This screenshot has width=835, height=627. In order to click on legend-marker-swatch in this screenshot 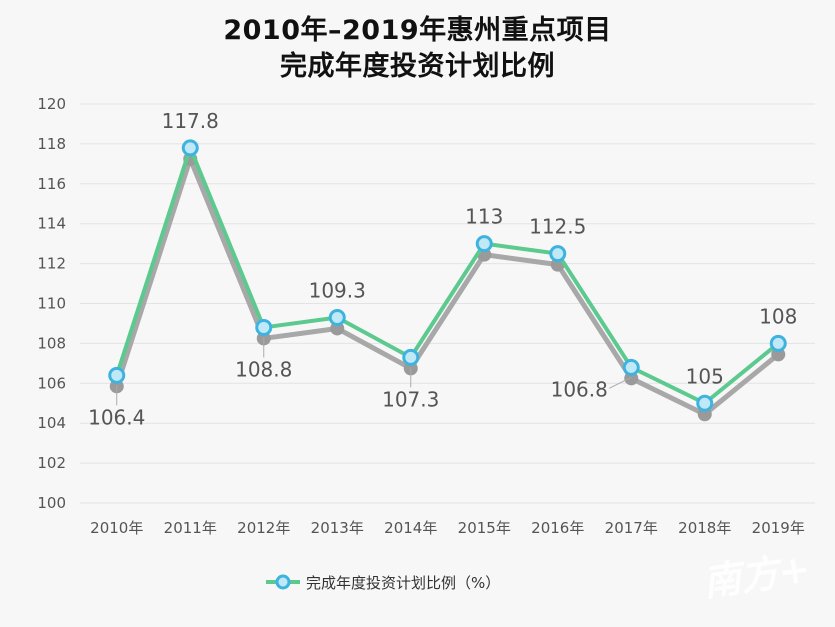, I will do `click(283, 582)`.